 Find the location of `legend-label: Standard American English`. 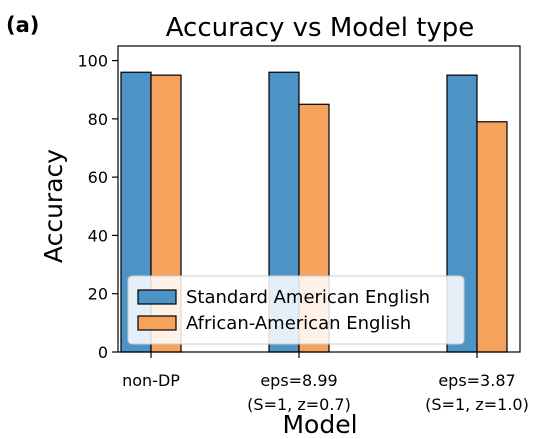

legend-label: Standard American English is located at coordinates (308, 297).